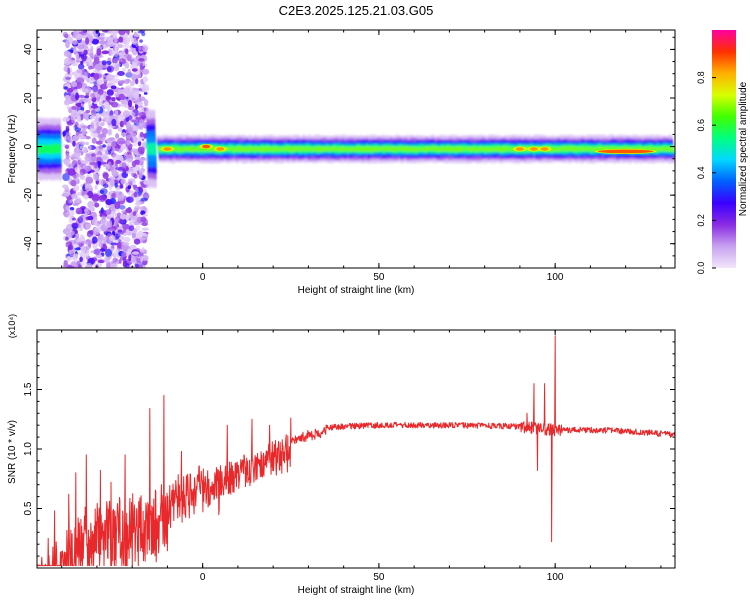  What do you see at coordinates (701, 173) in the screenshot?
I see `colorbar-tick-label: 0.4` at bounding box center [701, 173].